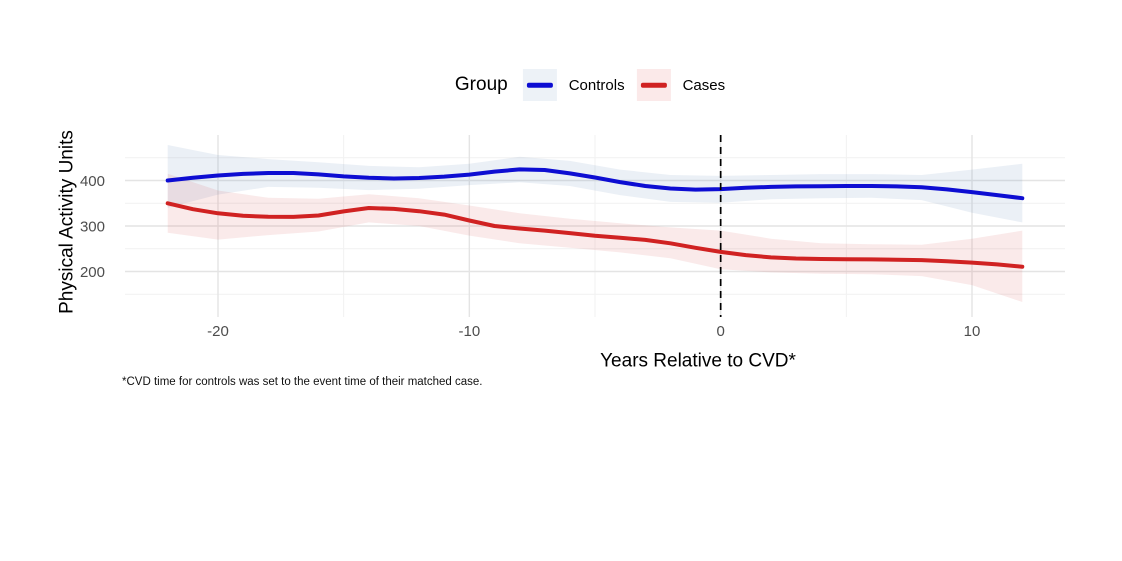 This screenshot has width=1122, height=561. I want to click on cases-key-swatch, so click(653, 85).